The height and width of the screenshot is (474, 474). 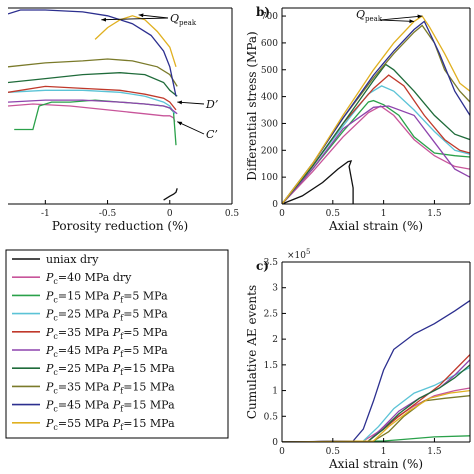 I want to click on panel-b-y-tick-label: 100, so click(x=269, y=178).